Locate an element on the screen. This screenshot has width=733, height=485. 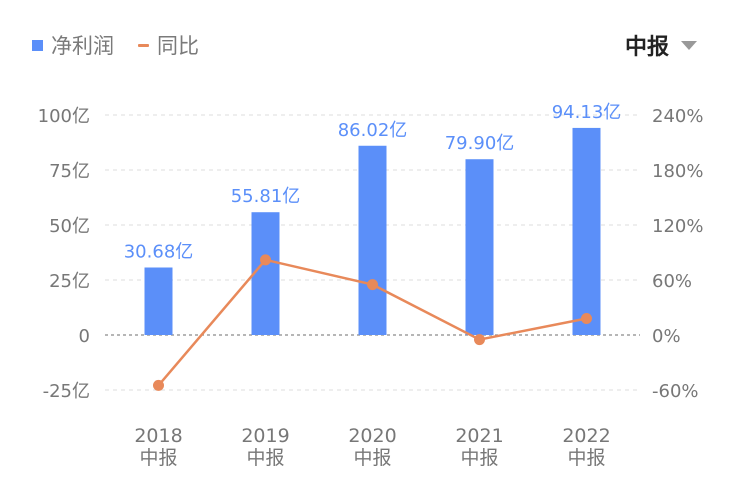
left-axis-tick-label: 25亿 is located at coordinates (69, 281).